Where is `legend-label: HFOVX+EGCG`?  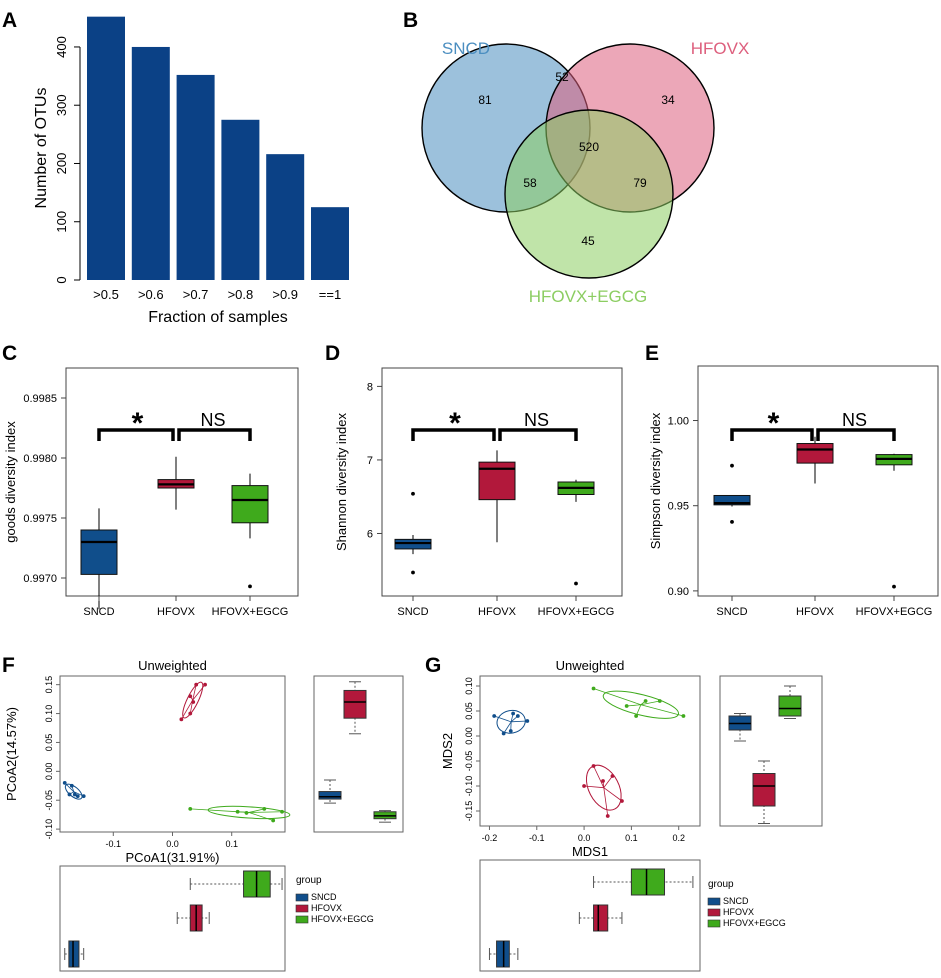 legend-label: HFOVX+EGCG is located at coordinates (754, 923).